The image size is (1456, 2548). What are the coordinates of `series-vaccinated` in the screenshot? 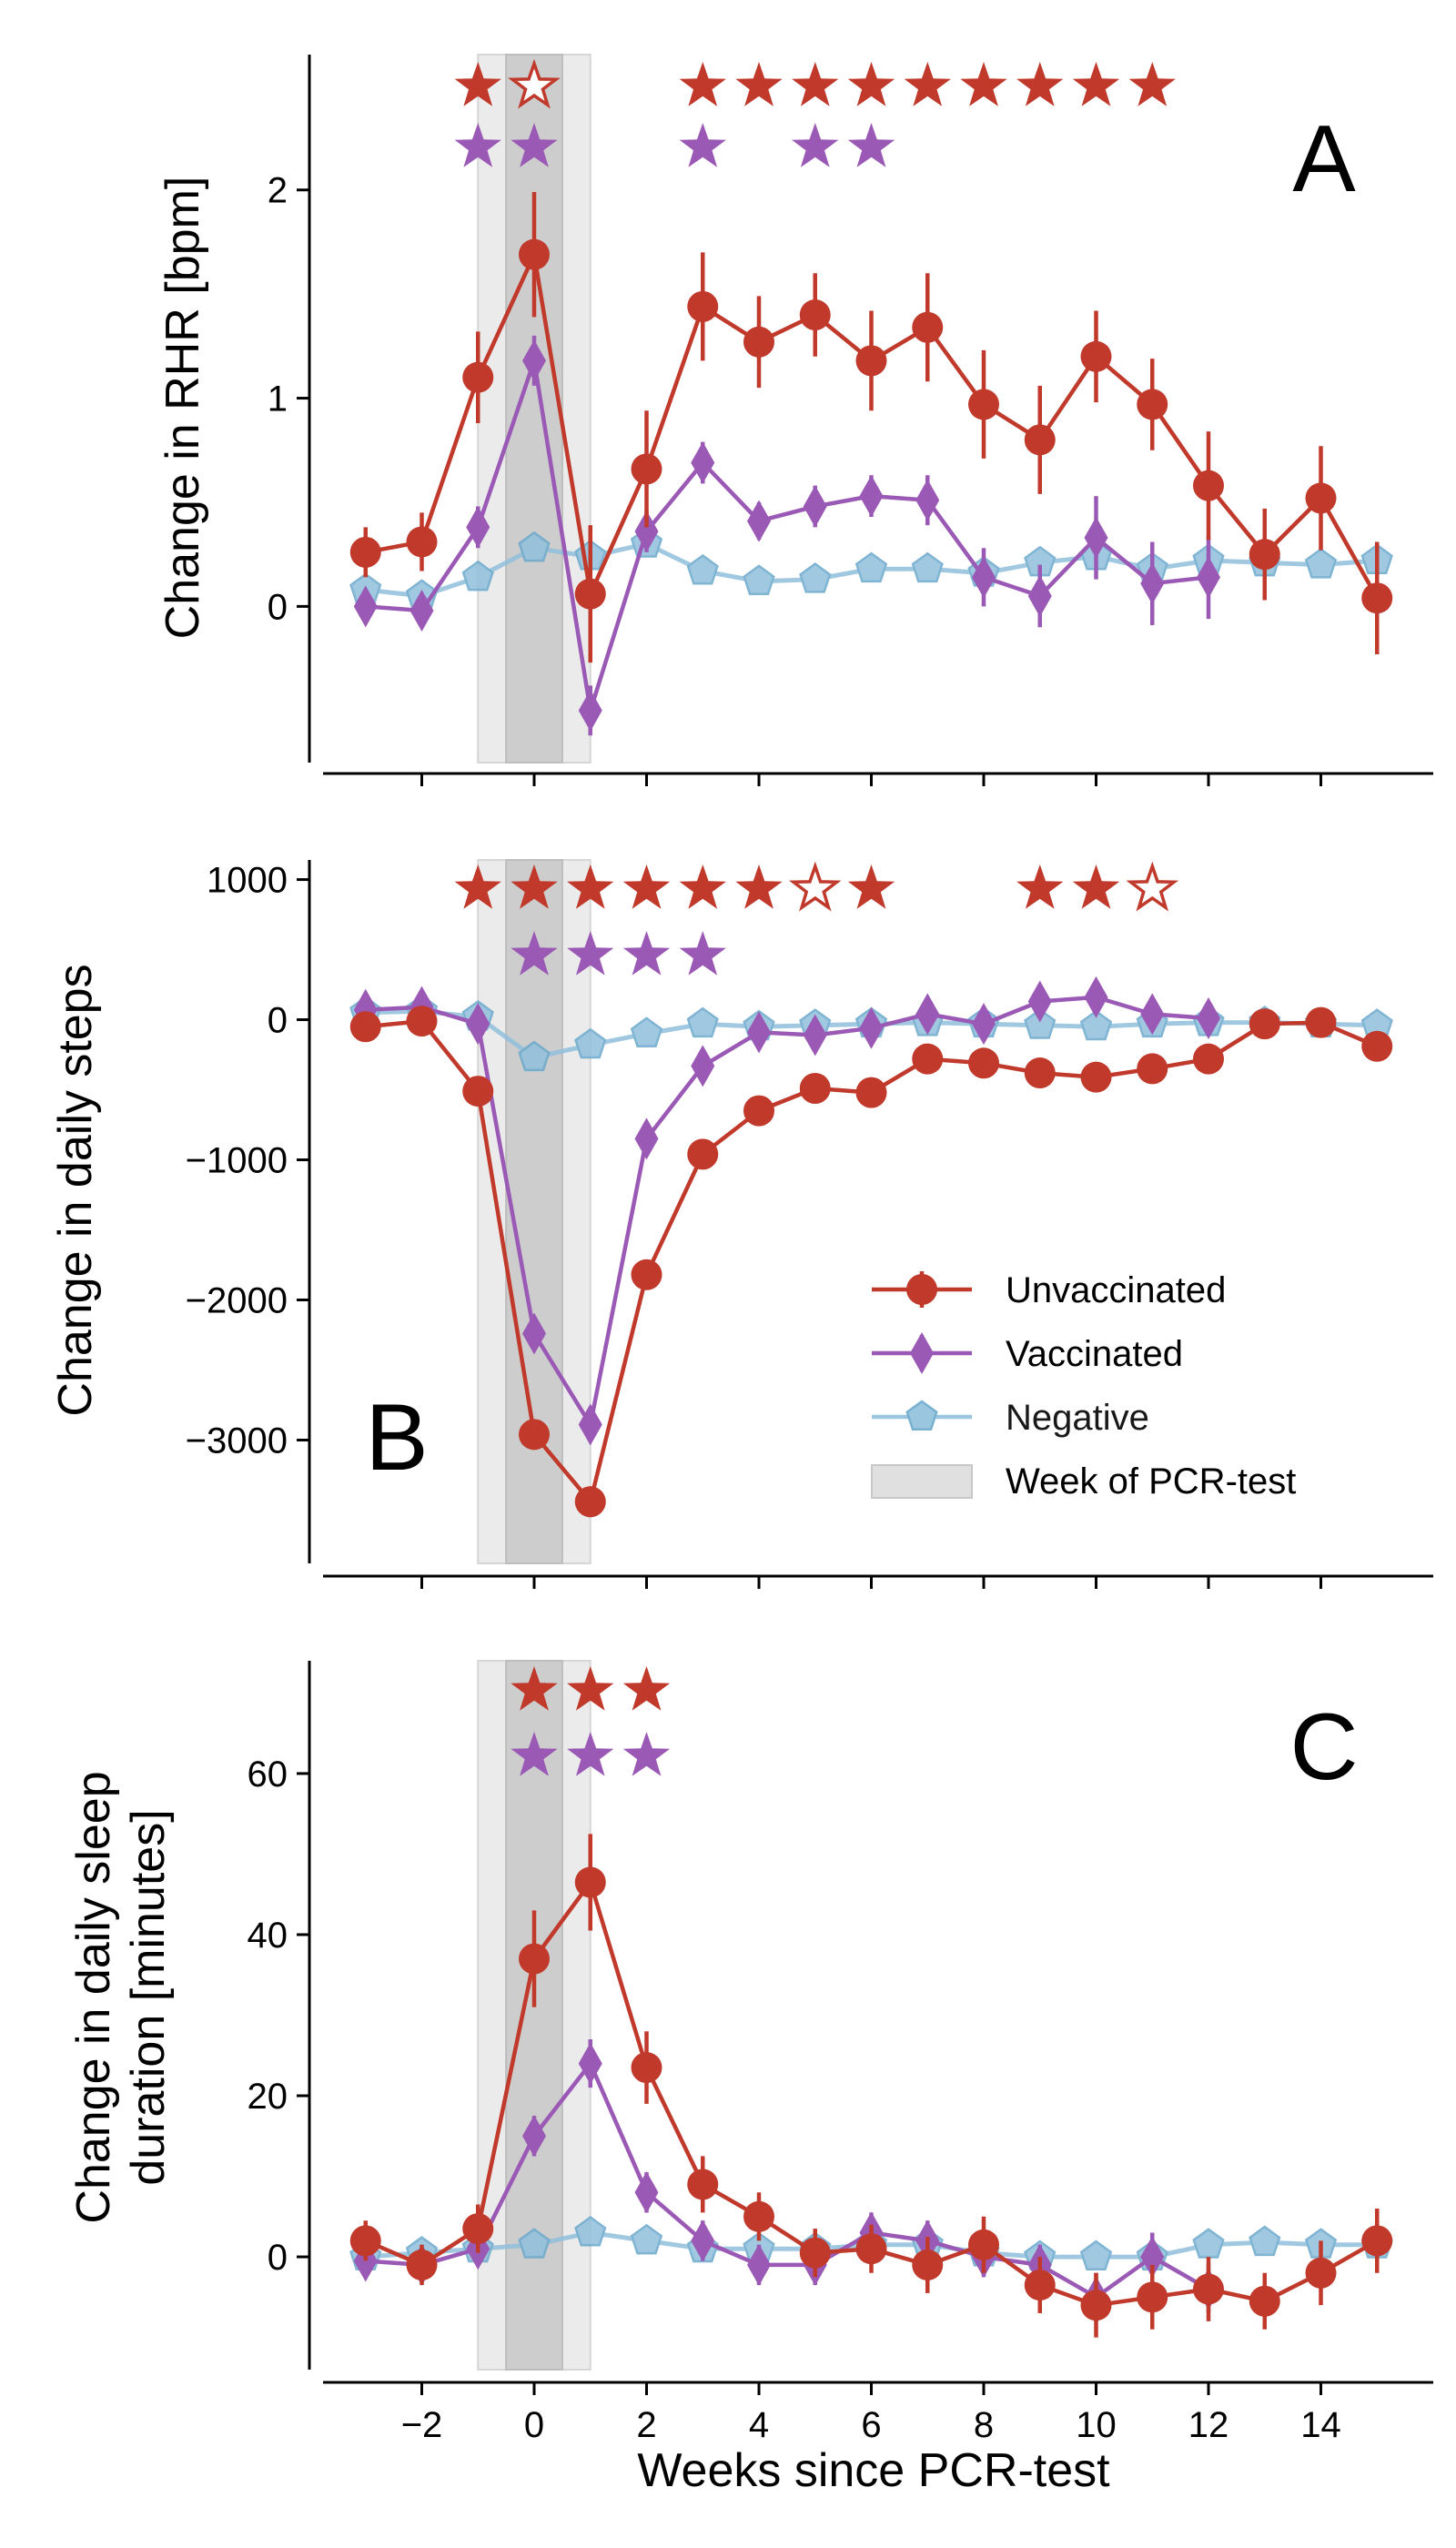 It's located at (787, 536).